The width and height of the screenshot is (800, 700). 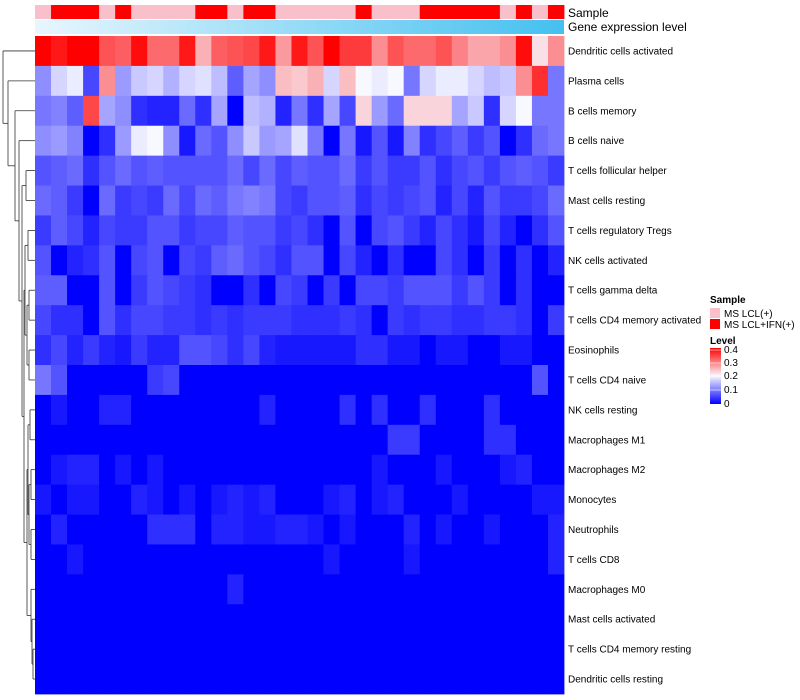 What do you see at coordinates (620, 231) in the screenshot?
I see `row-label: T cells regulatory Tregs` at bounding box center [620, 231].